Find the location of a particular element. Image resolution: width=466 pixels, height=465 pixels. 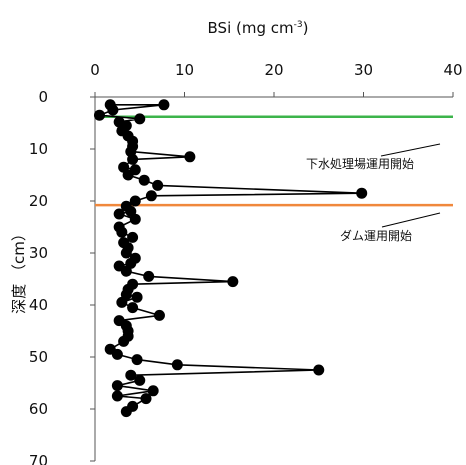

x-axis-title-superscript: -3 is located at coordinates (298, 25).